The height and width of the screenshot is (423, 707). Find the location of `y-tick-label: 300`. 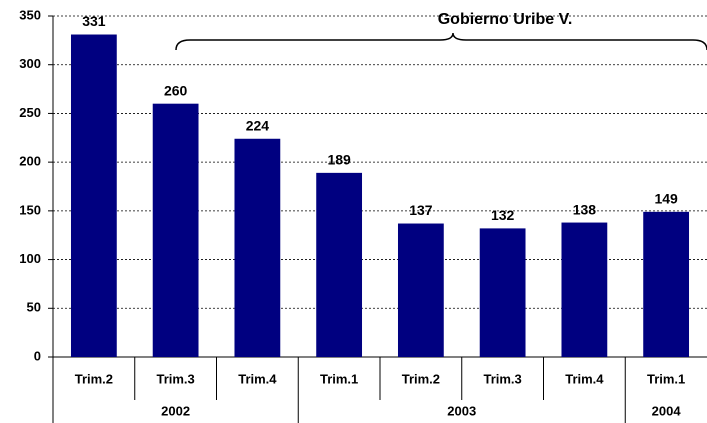

y-tick-label: 300 is located at coordinates (30, 63).